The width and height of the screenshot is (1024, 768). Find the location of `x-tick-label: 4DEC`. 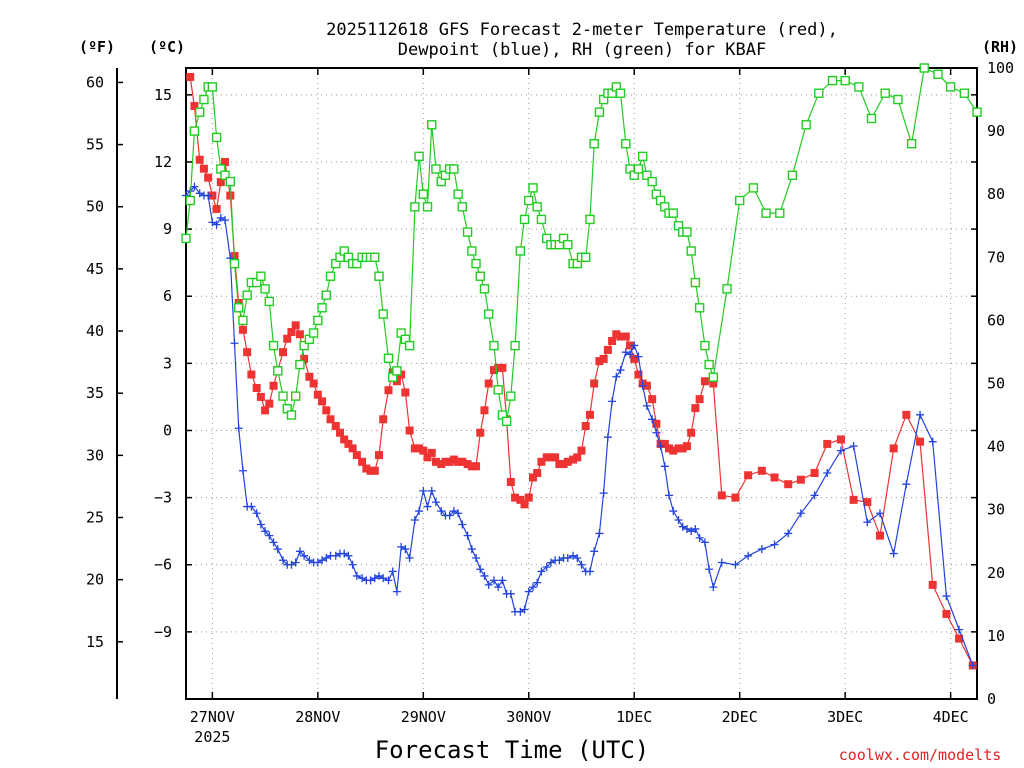

x-tick-label: 4DEC is located at coordinates (951, 717).